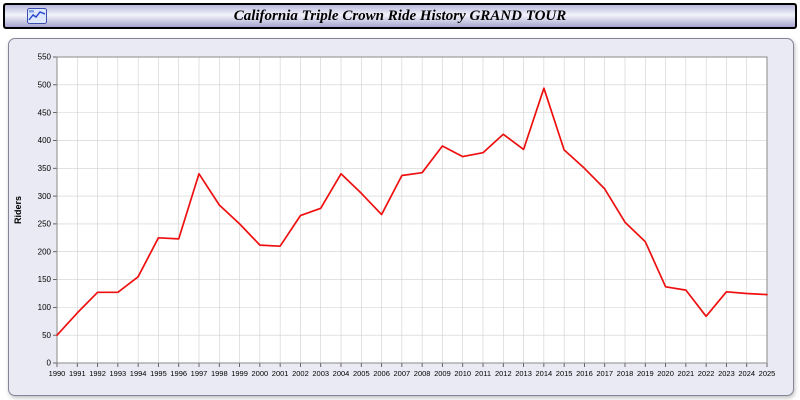 The width and height of the screenshot is (800, 400). Describe the element at coordinates (381, 373) in the screenshot. I see `x-tick-label: 2006` at that location.